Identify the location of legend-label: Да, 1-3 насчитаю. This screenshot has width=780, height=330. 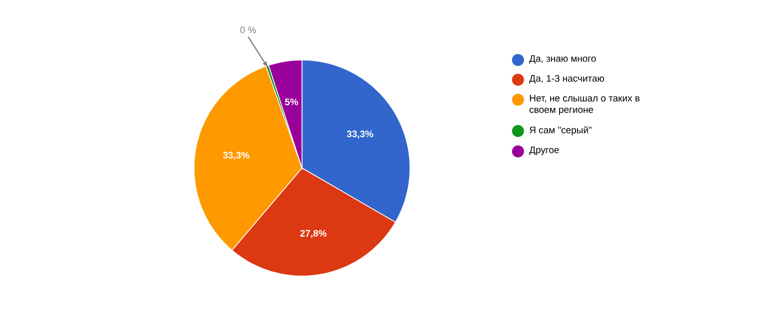
(566, 79).